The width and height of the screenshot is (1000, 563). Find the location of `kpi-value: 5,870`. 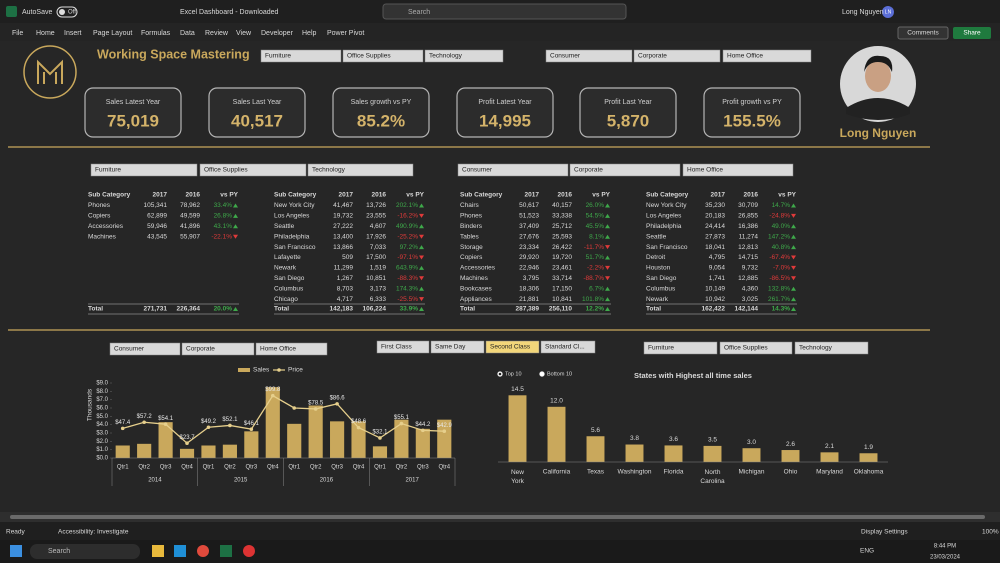

kpi-value: 5,870 is located at coordinates (628, 120).